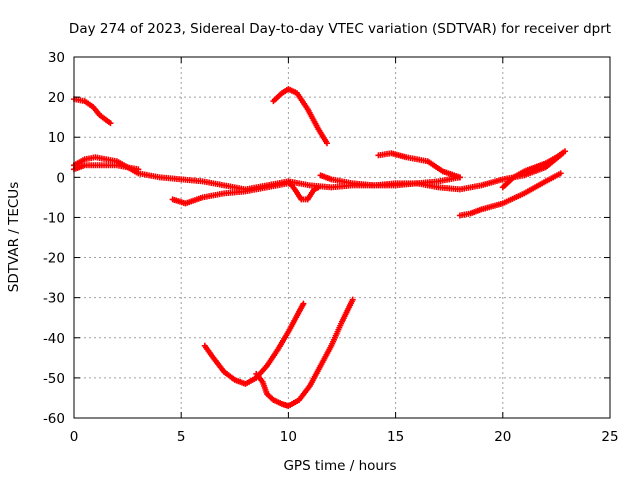  Describe the element at coordinates (54, 218) in the screenshot. I see `y-tick-label: -10` at that location.